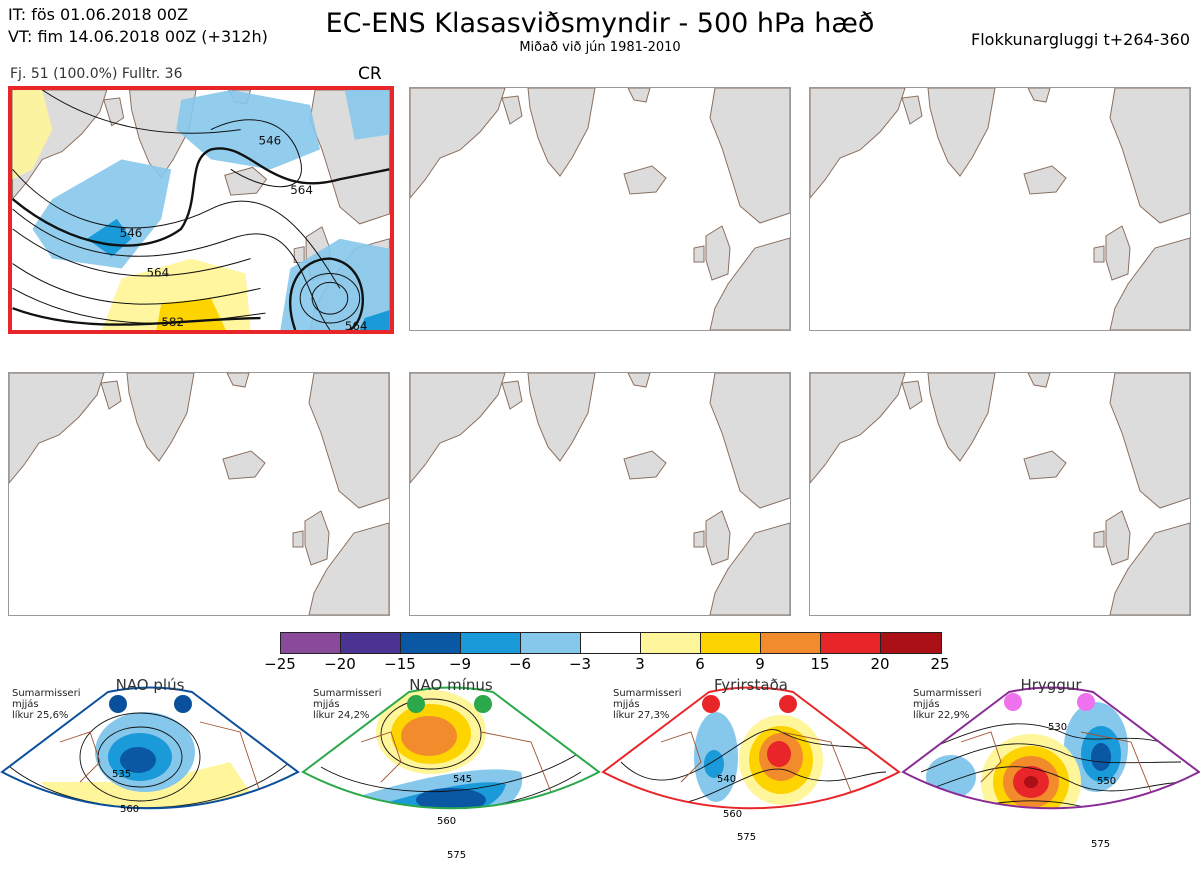 The image size is (1200, 871). I want to click on colorbar-tick-label: −3, so click(580, 664).